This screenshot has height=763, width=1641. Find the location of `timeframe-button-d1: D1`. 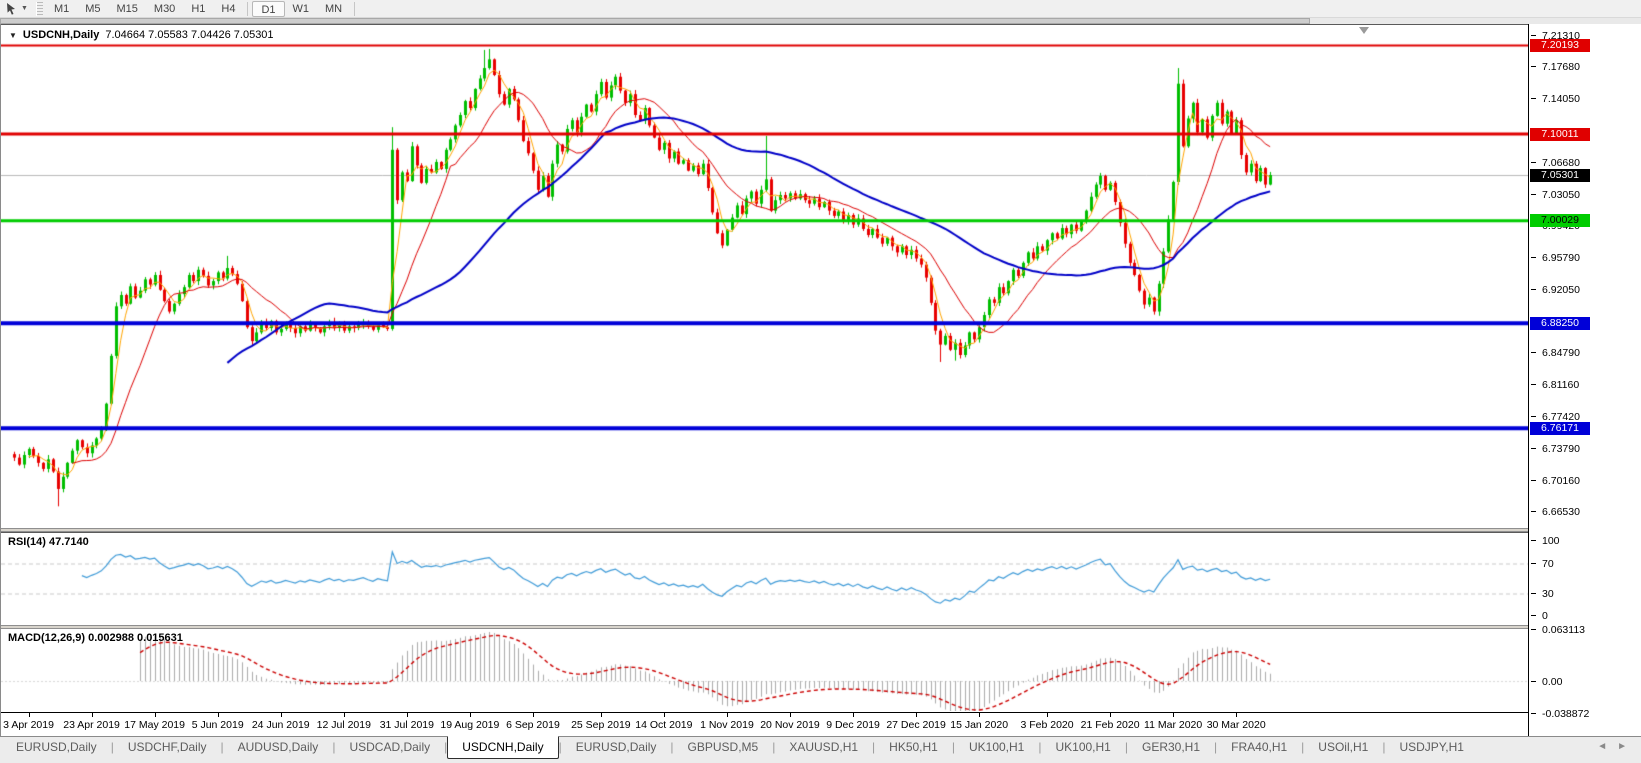

timeframe-button-d1: D1 is located at coordinates (268, 8).